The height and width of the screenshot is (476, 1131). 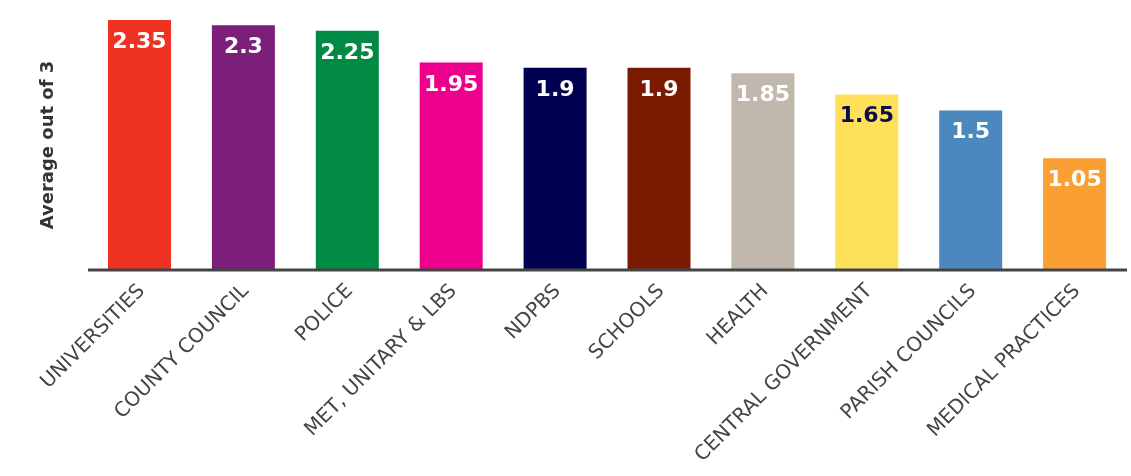 What do you see at coordinates (971, 131) in the screenshot?
I see `data-label: 1.5` at bounding box center [971, 131].